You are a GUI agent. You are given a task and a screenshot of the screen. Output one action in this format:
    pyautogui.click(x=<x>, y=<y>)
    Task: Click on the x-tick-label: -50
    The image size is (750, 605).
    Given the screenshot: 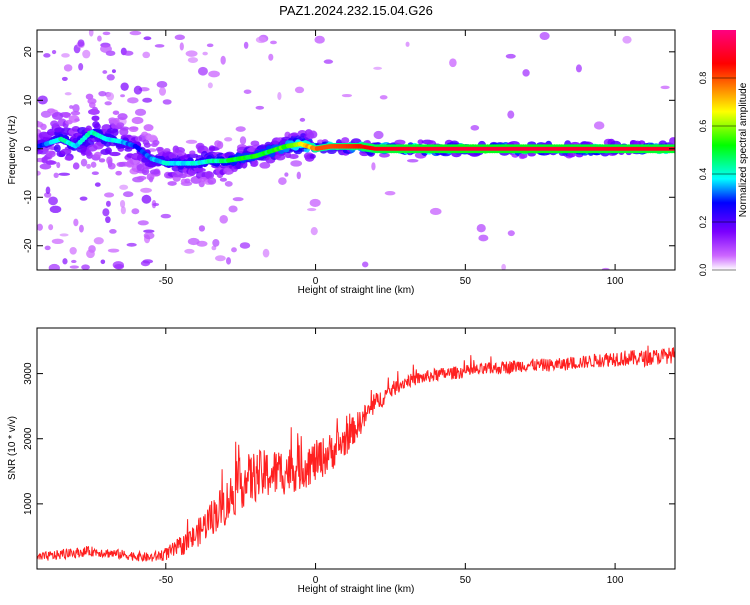 What is the action you would take?
    pyautogui.click(x=166, y=580)
    